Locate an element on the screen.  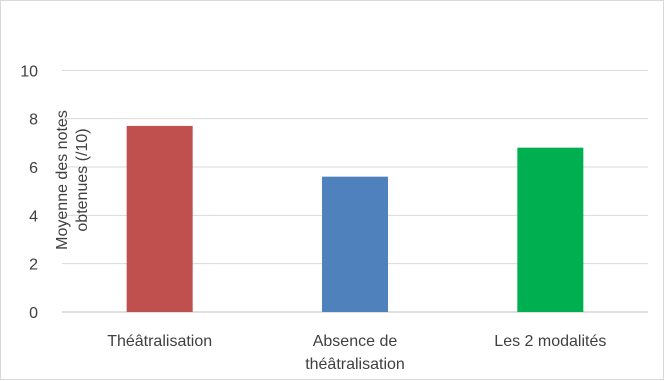
y-axis-label: Moyenne des notes obtenues (/10) is located at coordinates (72, 180).